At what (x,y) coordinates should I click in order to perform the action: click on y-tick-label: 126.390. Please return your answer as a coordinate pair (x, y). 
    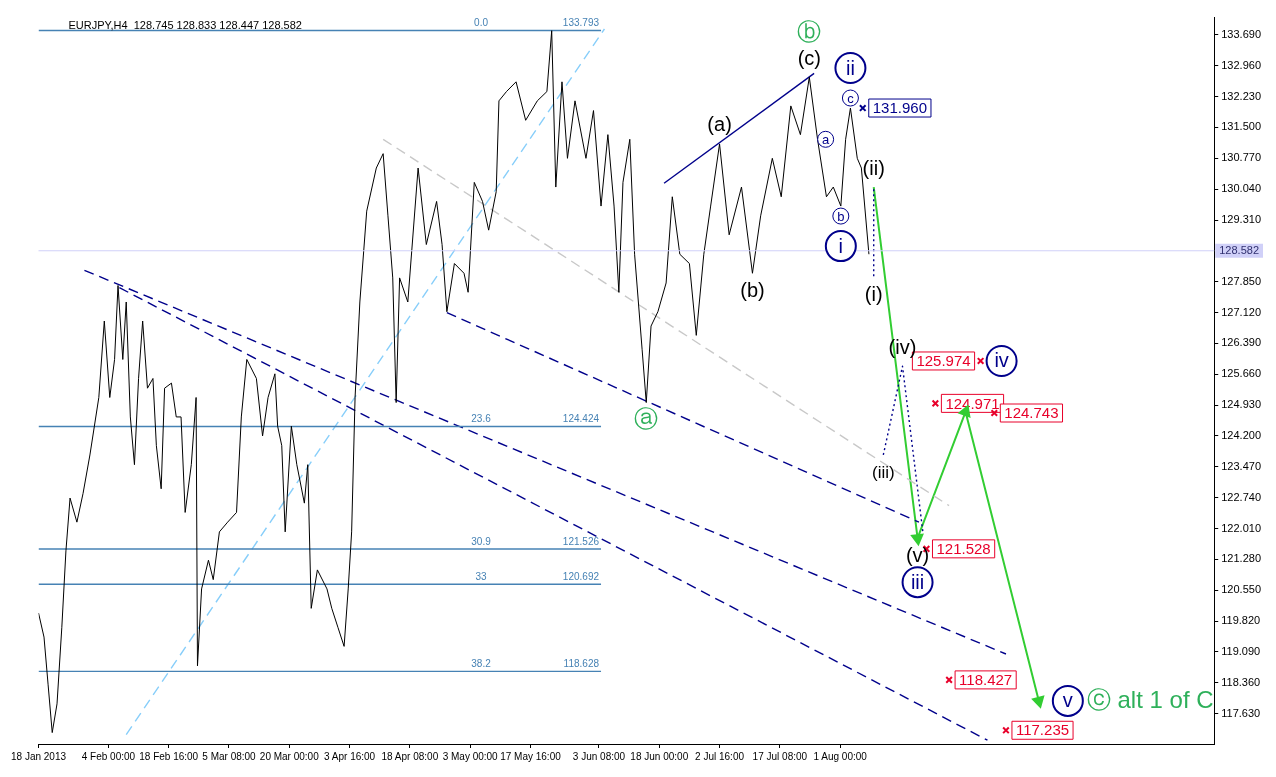
    Looking at the image, I should click on (1241, 342).